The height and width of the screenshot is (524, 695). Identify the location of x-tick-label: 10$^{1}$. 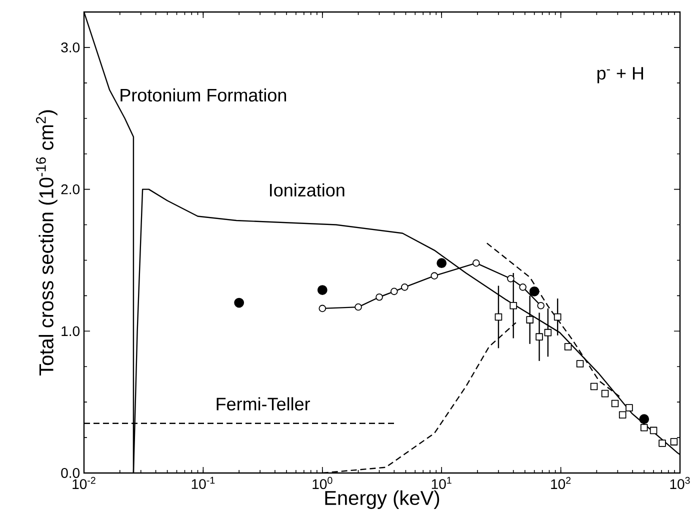
(442, 483).